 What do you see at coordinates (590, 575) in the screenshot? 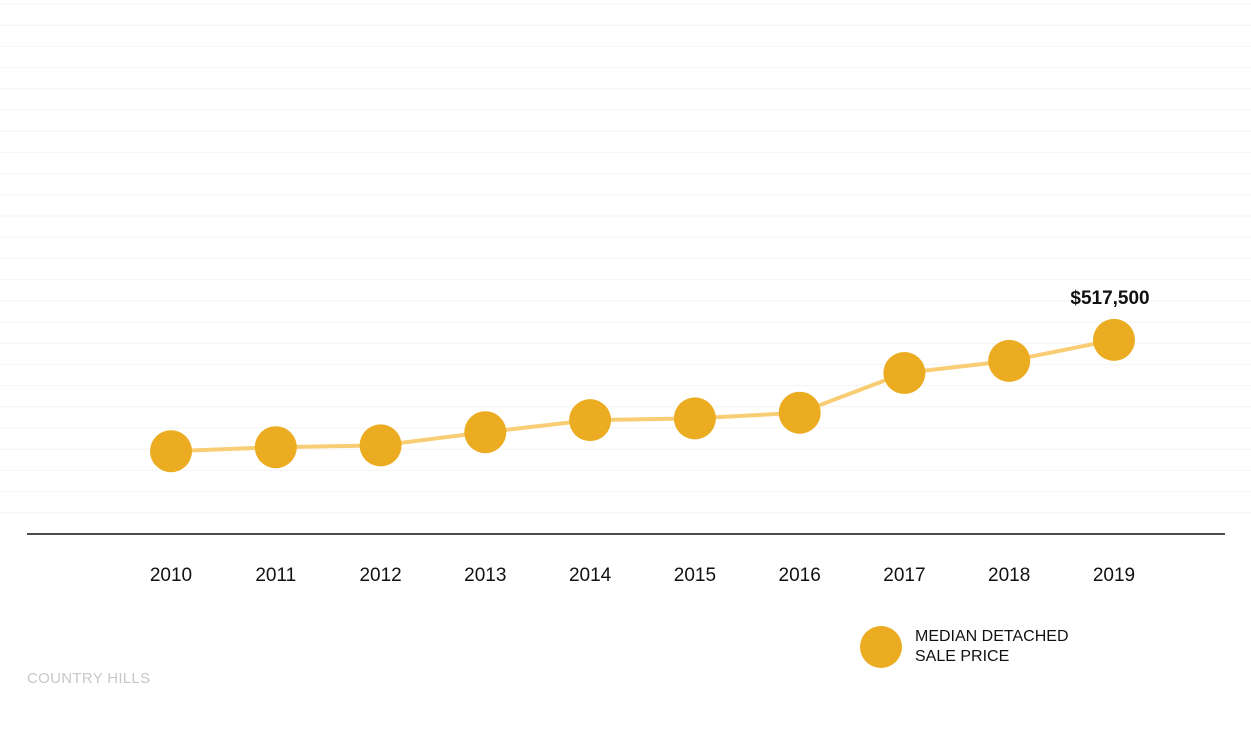
I see `x-tick-label: 2014` at bounding box center [590, 575].